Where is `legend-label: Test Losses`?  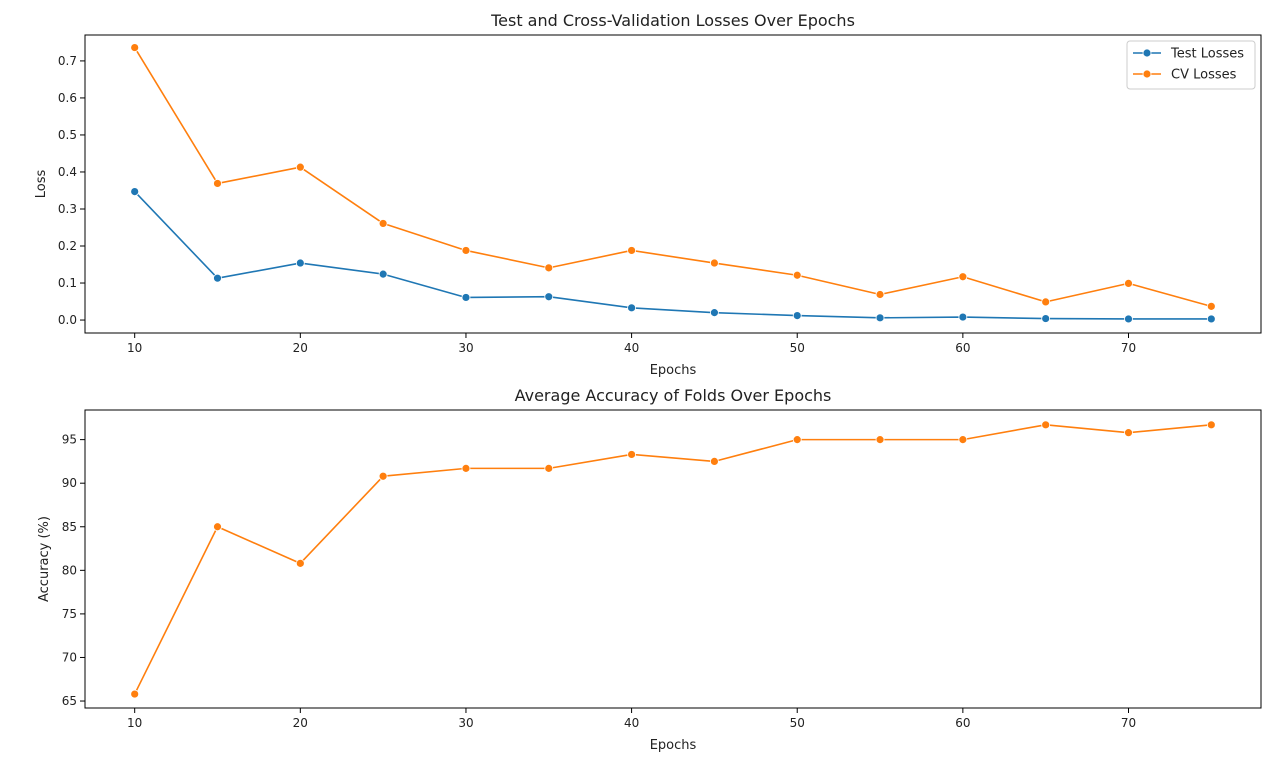
legend-label: Test Losses is located at coordinates (1207, 54).